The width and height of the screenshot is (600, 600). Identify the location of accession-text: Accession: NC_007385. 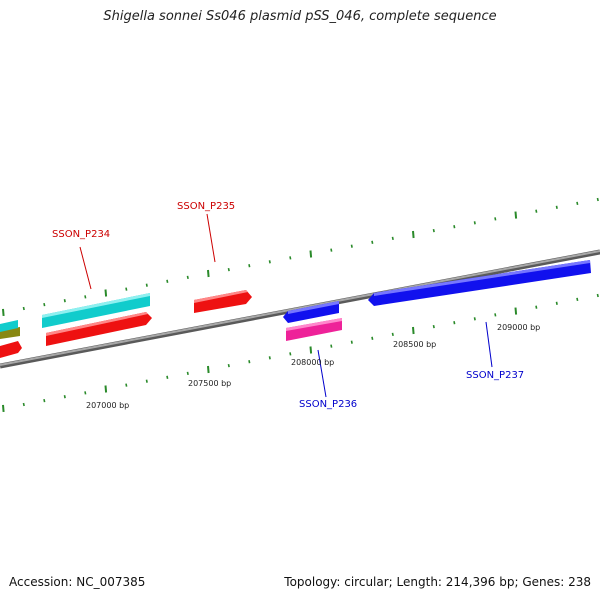
(77, 582).